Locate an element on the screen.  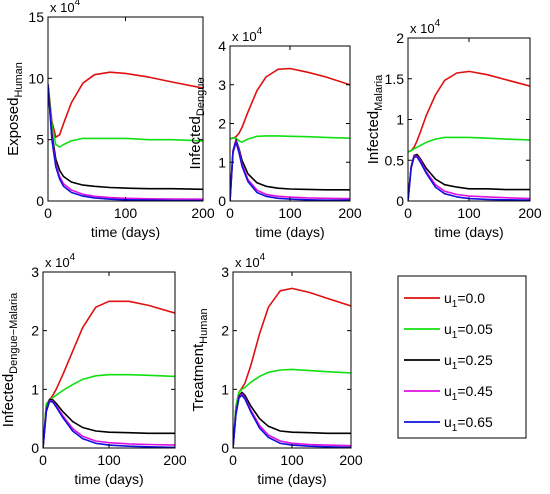
y-tick-label: 1.5 is located at coordinates (395, 79).